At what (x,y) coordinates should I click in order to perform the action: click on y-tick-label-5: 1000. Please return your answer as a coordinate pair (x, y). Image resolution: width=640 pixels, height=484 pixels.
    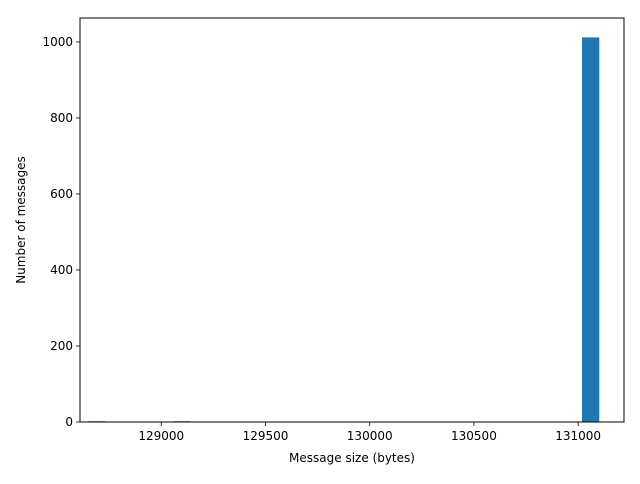
    Looking at the image, I should click on (57, 42).